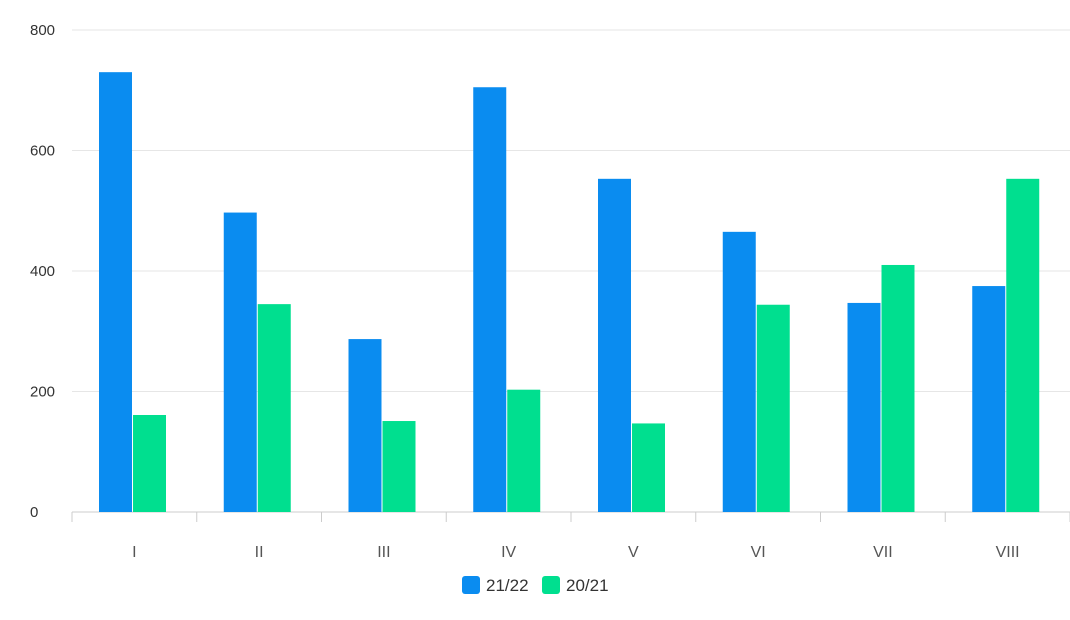 The width and height of the screenshot is (1070, 620). What do you see at coordinates (773, 408) in the screenshot?
I see `bar-20-21-VI` at bounding box center [773, 408].